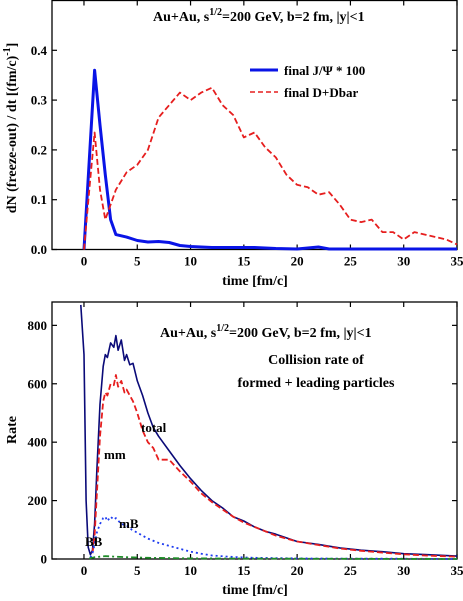  I want to click on top-xtick-label: 5, so click(137, 261).